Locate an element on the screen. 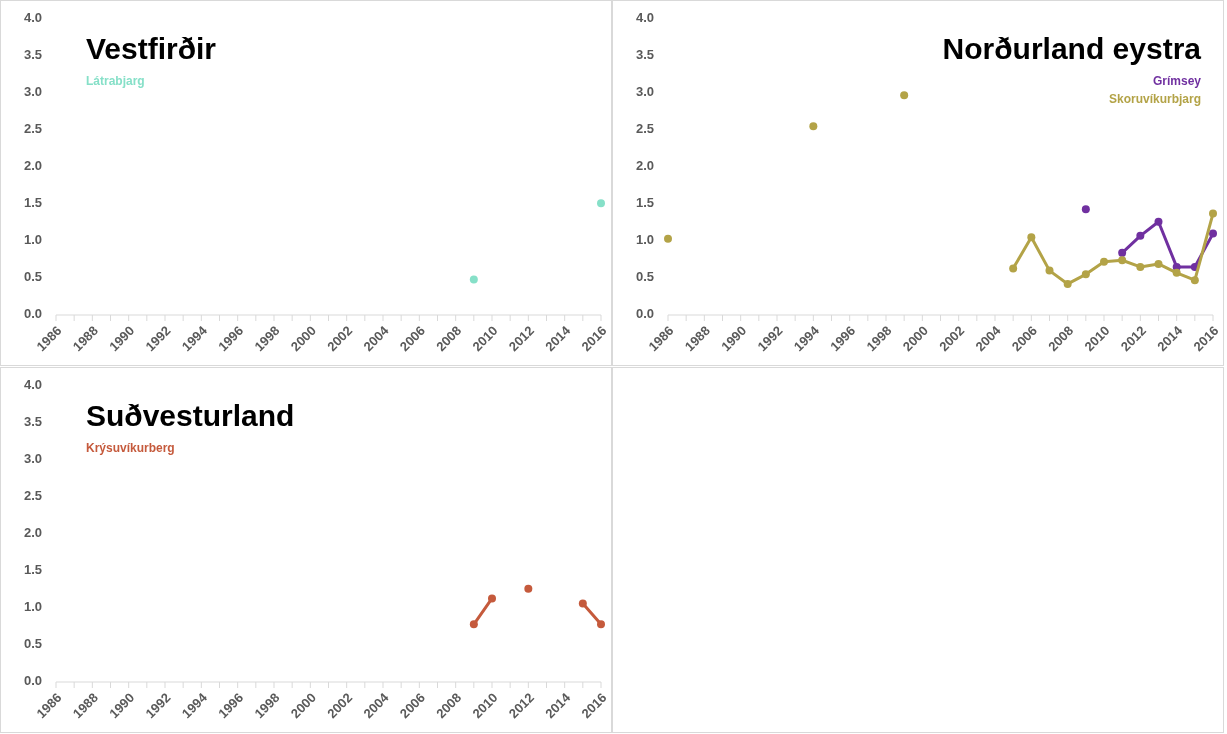 The width and height of the screenshot is (1227, 734). text: Norðurland eystra is located at coordinates (1072, 48).